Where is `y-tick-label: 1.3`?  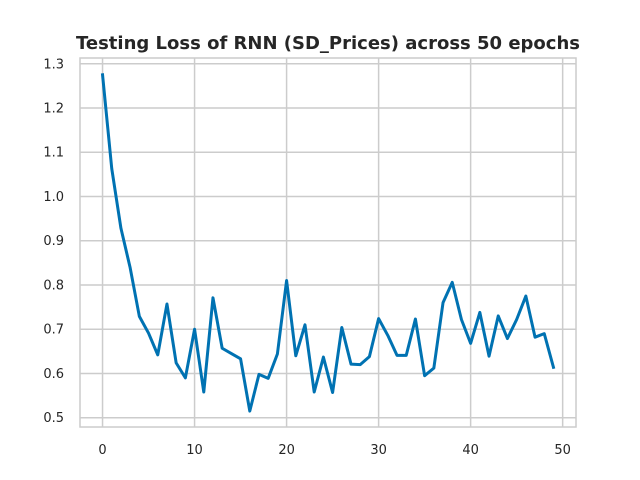 y-tick-label: 1.3 is located at coordinates (53, 64).